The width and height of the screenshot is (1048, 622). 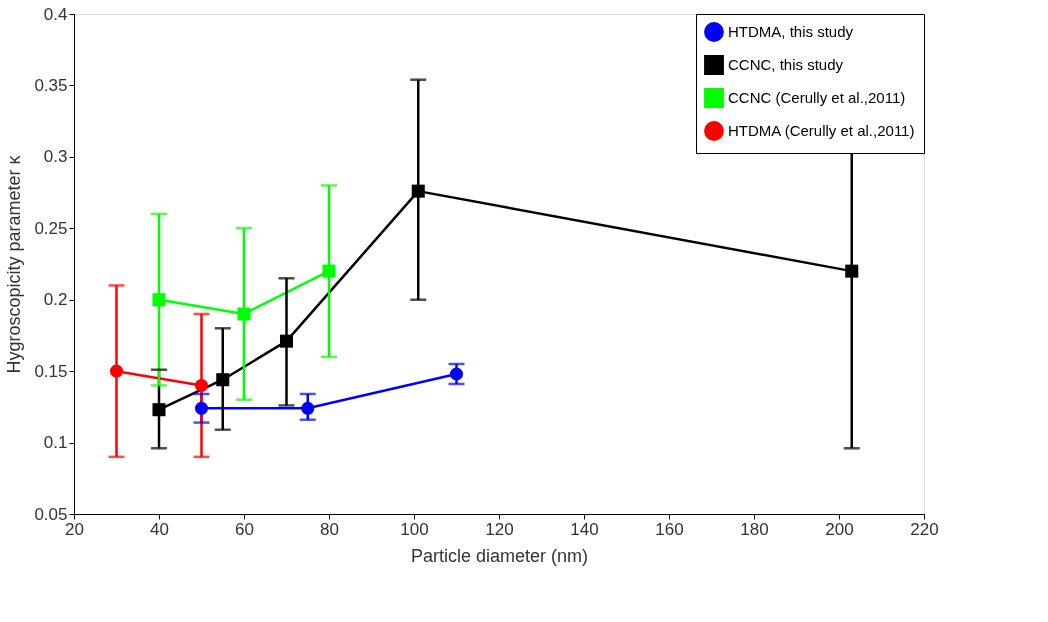 What do you see at coordinates (159, 529) in the screenshot?
I see `x-tick-label: 40` at bounding box center [159, 529].